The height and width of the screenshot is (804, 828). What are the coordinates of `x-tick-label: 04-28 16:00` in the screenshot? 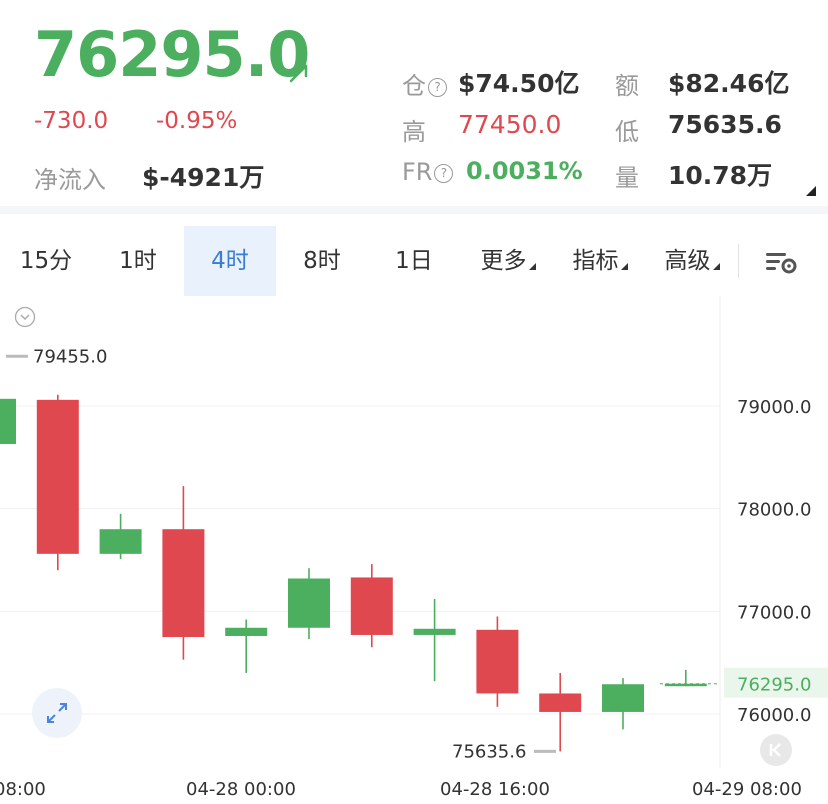 It's located at (495, 789).